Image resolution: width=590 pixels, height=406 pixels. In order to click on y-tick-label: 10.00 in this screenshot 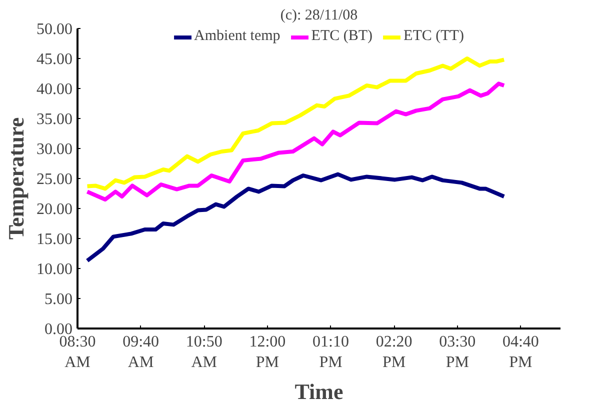, I will do `click(54, 269)`.